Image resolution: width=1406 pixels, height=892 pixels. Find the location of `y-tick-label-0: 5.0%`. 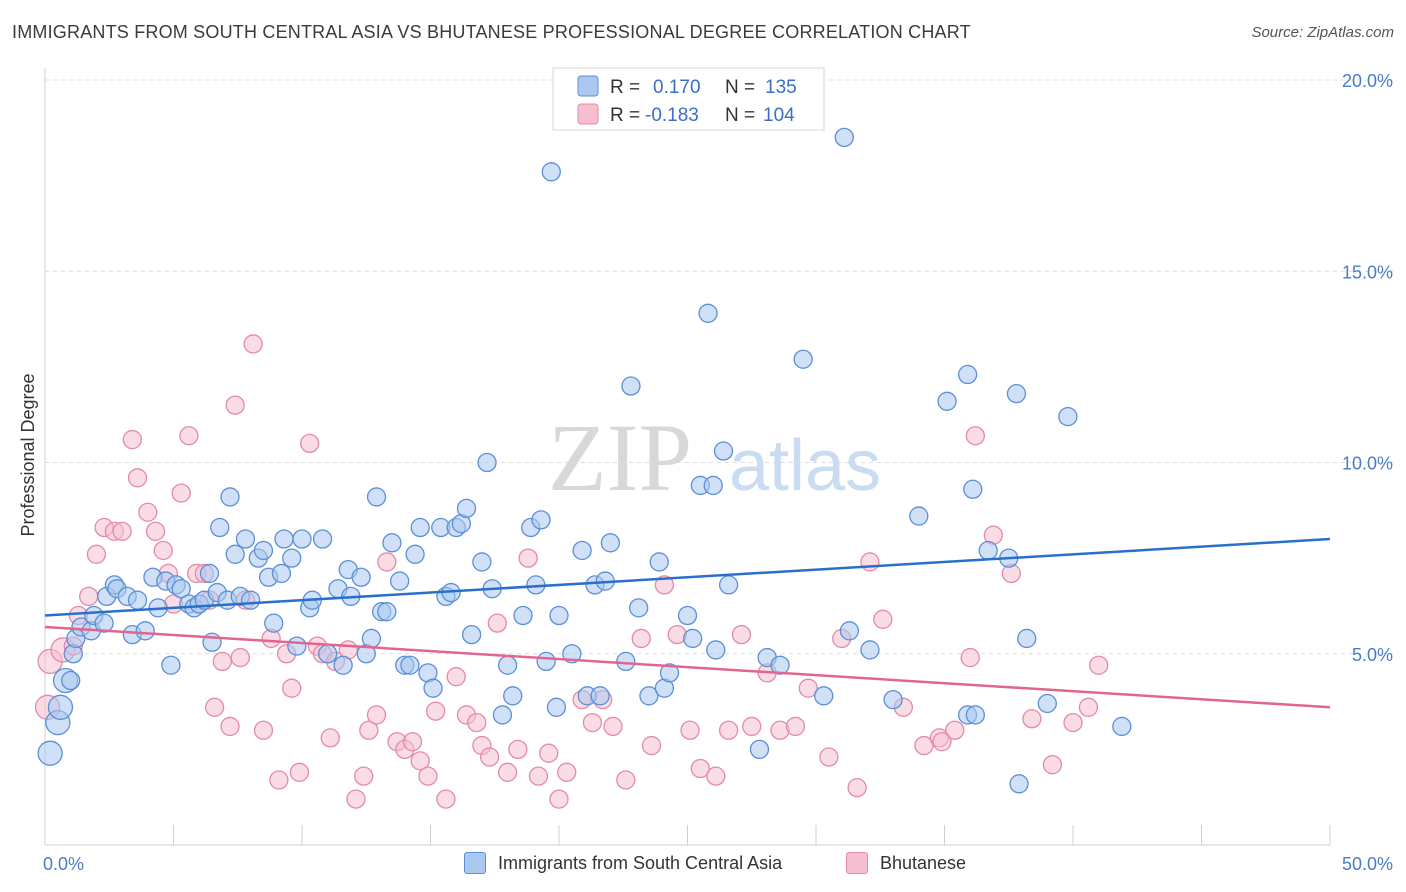

y-tick-label-0: 5.0% is located at coordinates (1372, 655).